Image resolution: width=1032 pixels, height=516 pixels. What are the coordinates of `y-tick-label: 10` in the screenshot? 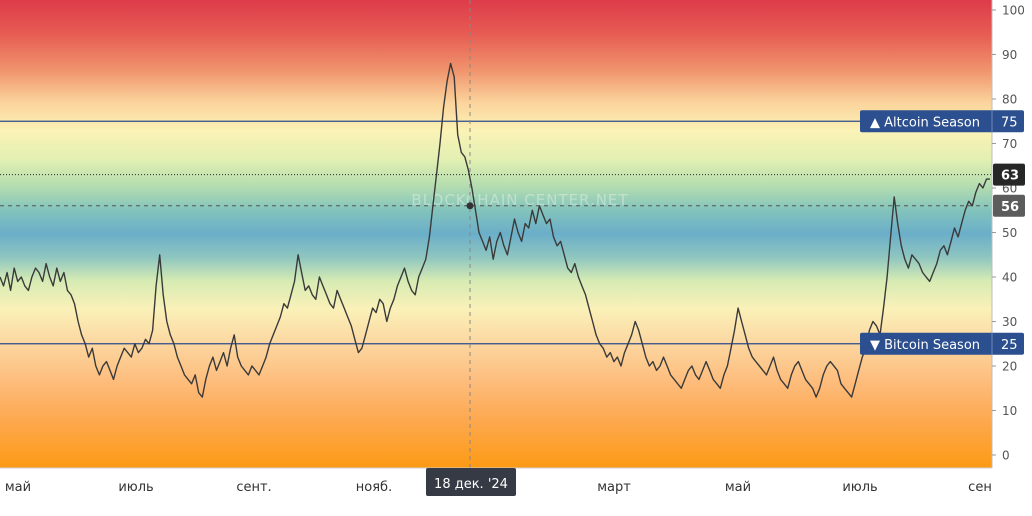 It's located at (1009, 411).